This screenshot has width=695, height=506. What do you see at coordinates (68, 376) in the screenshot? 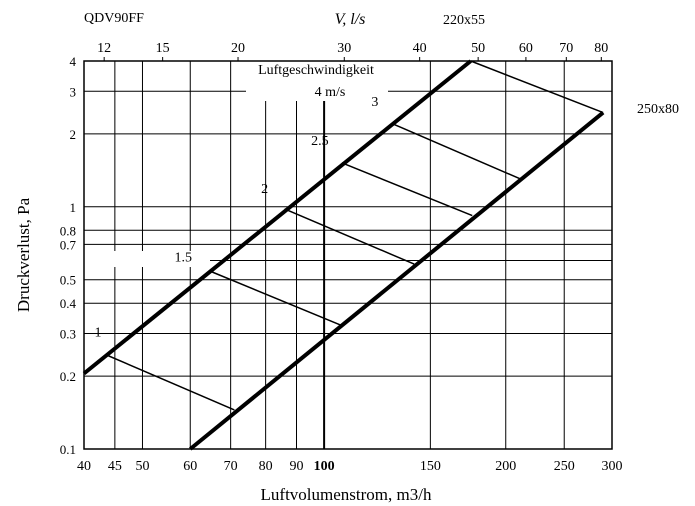
I see `y-tick-label: 0.2` at bounding box center [68, 376].